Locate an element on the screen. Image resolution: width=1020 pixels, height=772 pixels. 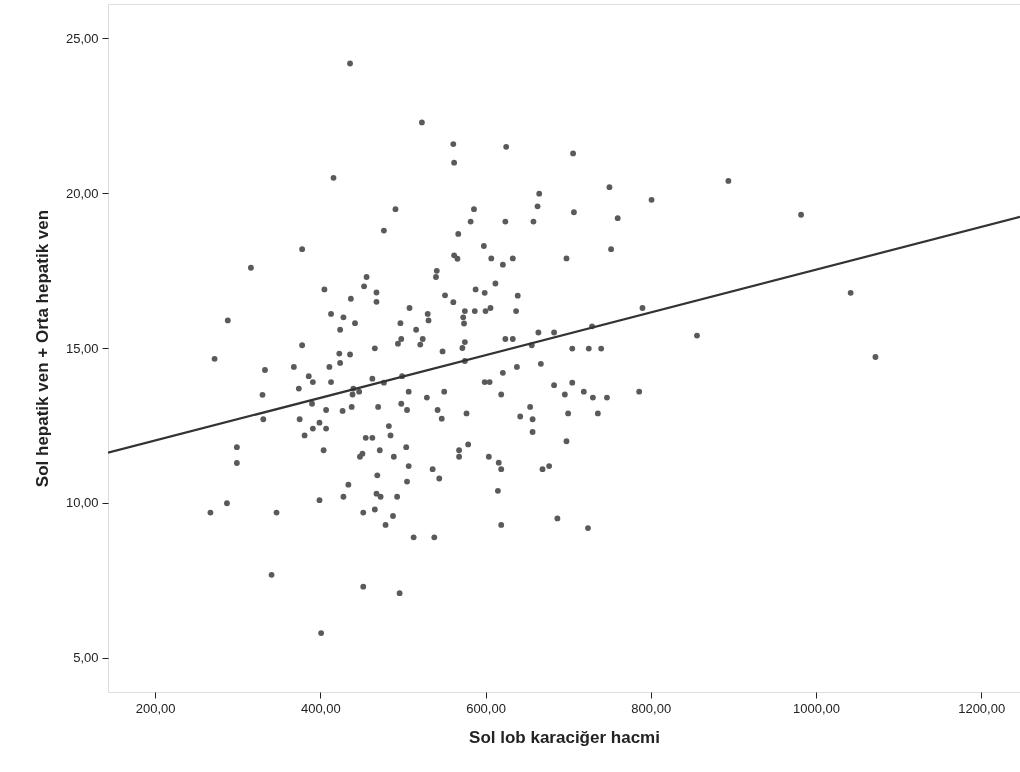
y-tick-label: 25,00 is located at coordinates (82, 38).